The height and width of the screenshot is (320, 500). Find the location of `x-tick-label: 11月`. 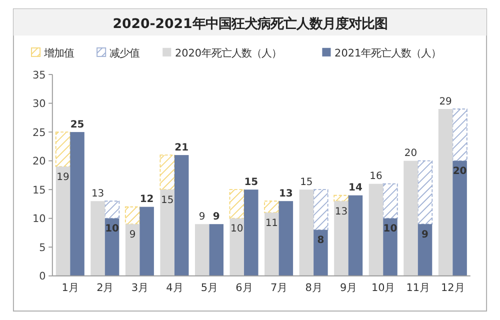

x-tick-label: 11月 is located at coordinates (418, 288).